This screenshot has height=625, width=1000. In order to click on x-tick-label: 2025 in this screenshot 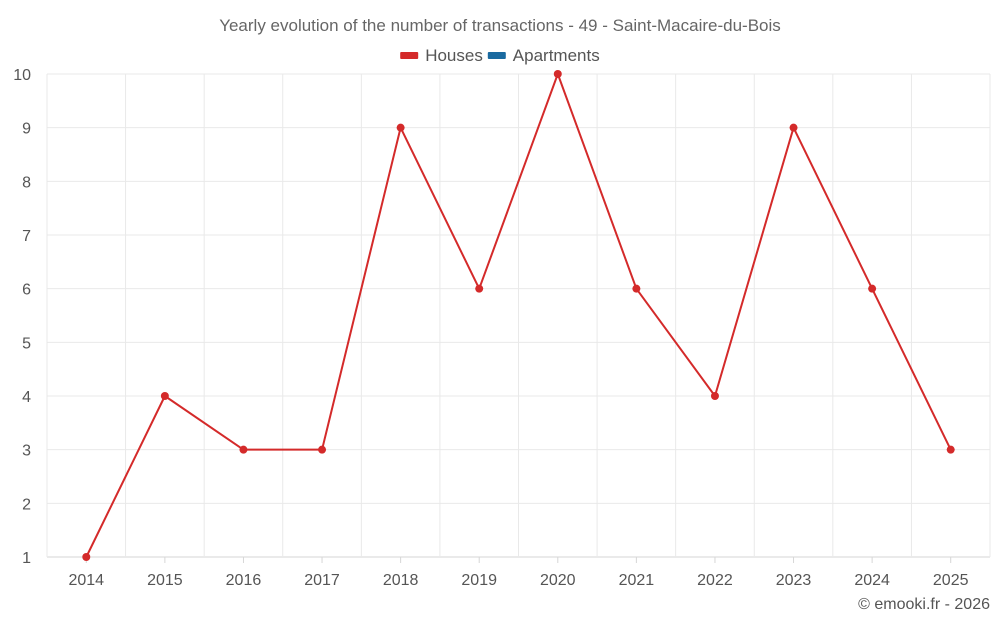, I will do `click(951, 580)`.